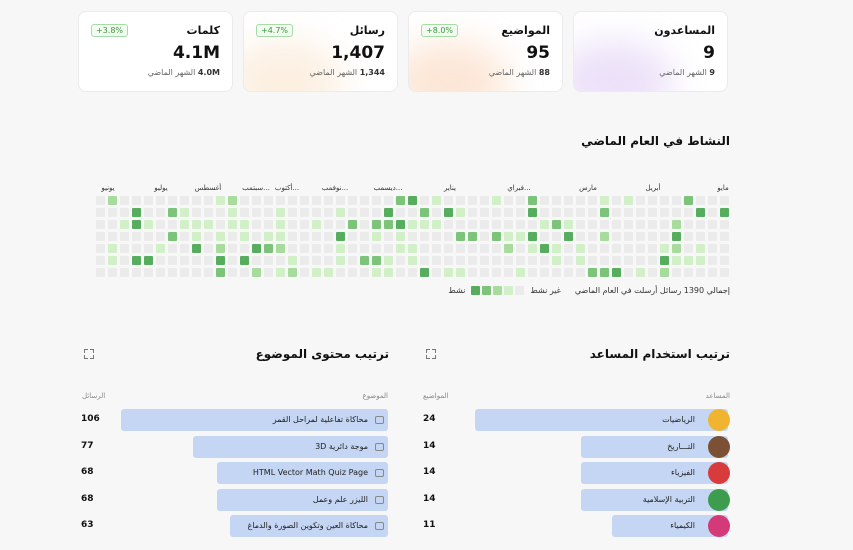 This screenshot has height=550, width=853. Describe the element at coordinates (436, 396) in the screenshot. I see `col-header-topics: المواضيع` at that location.